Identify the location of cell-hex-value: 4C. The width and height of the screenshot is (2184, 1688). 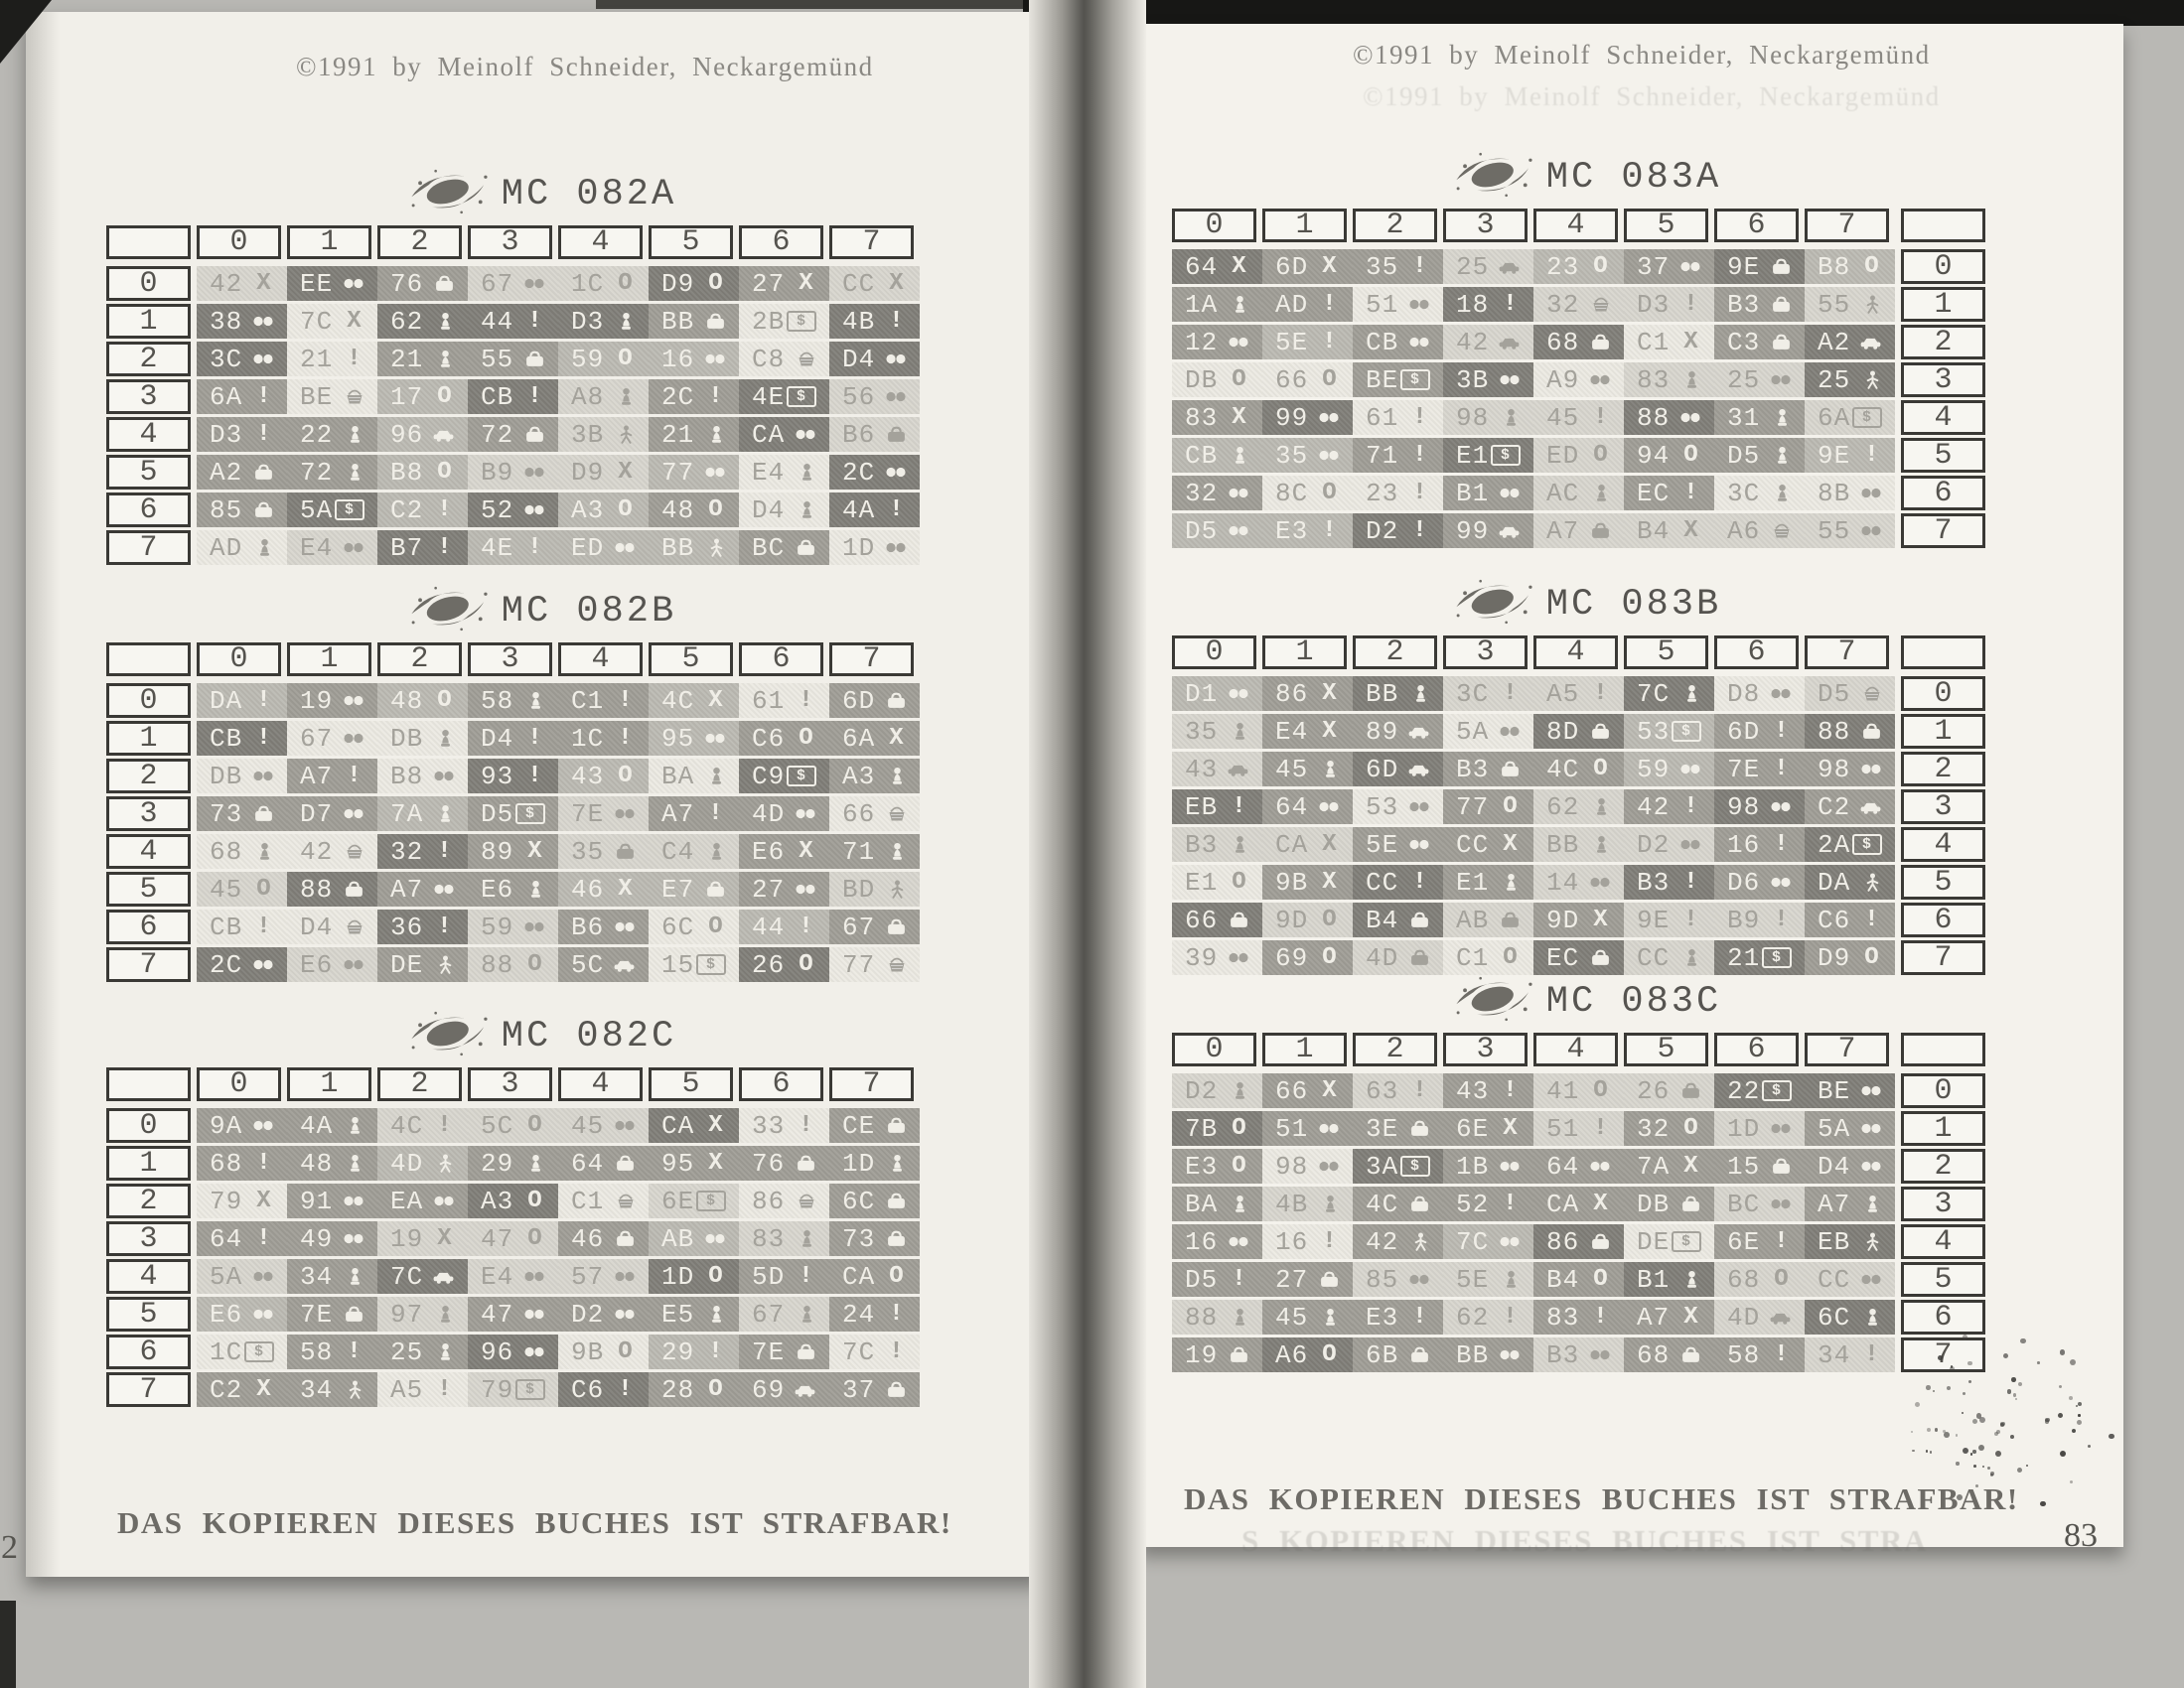
(678, 700).